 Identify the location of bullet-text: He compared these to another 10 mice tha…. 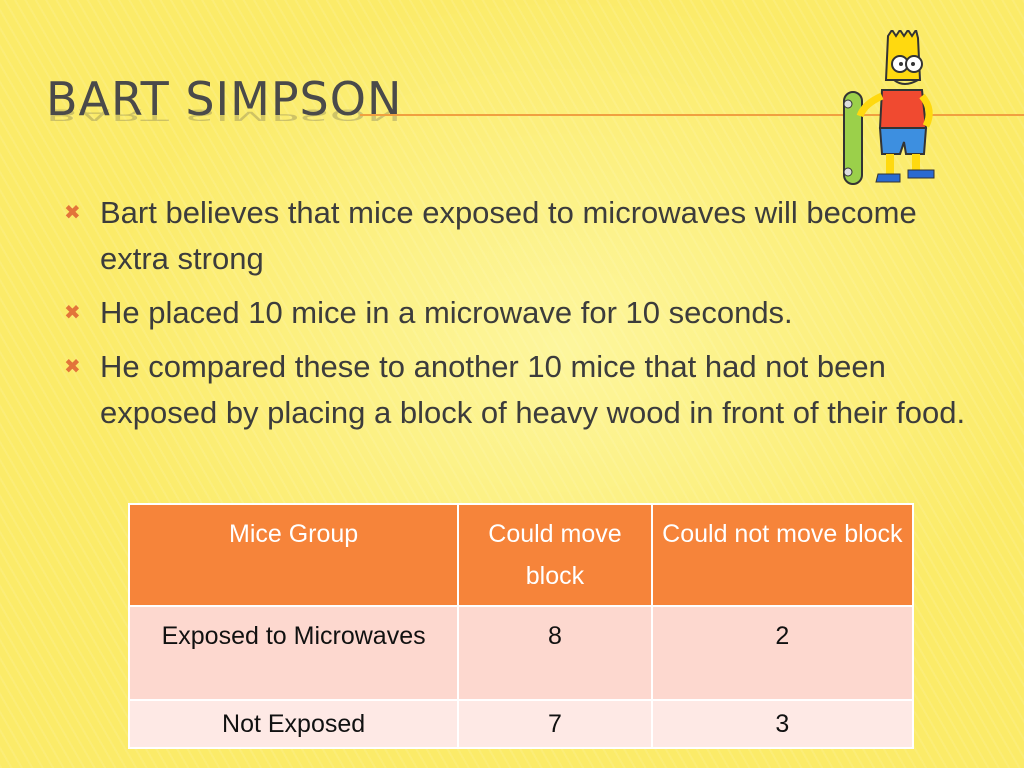
(533, 389).